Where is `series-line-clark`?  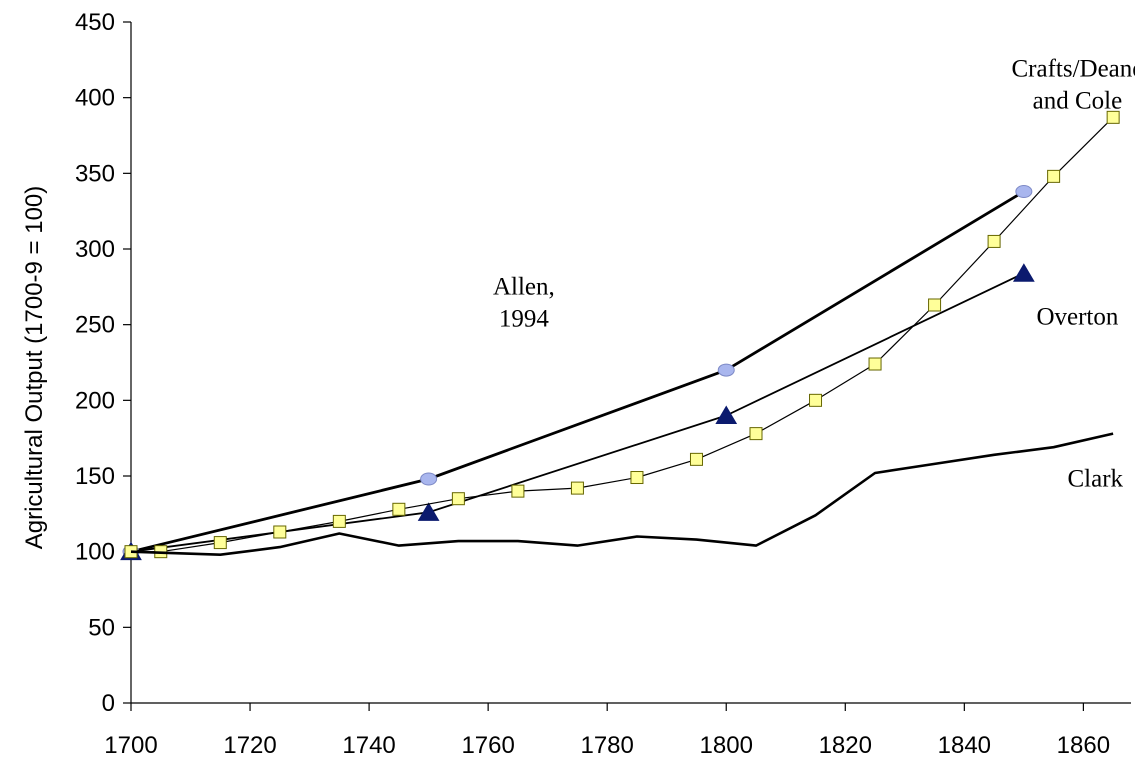 series-line-clark is located at coordinates (622, 494).